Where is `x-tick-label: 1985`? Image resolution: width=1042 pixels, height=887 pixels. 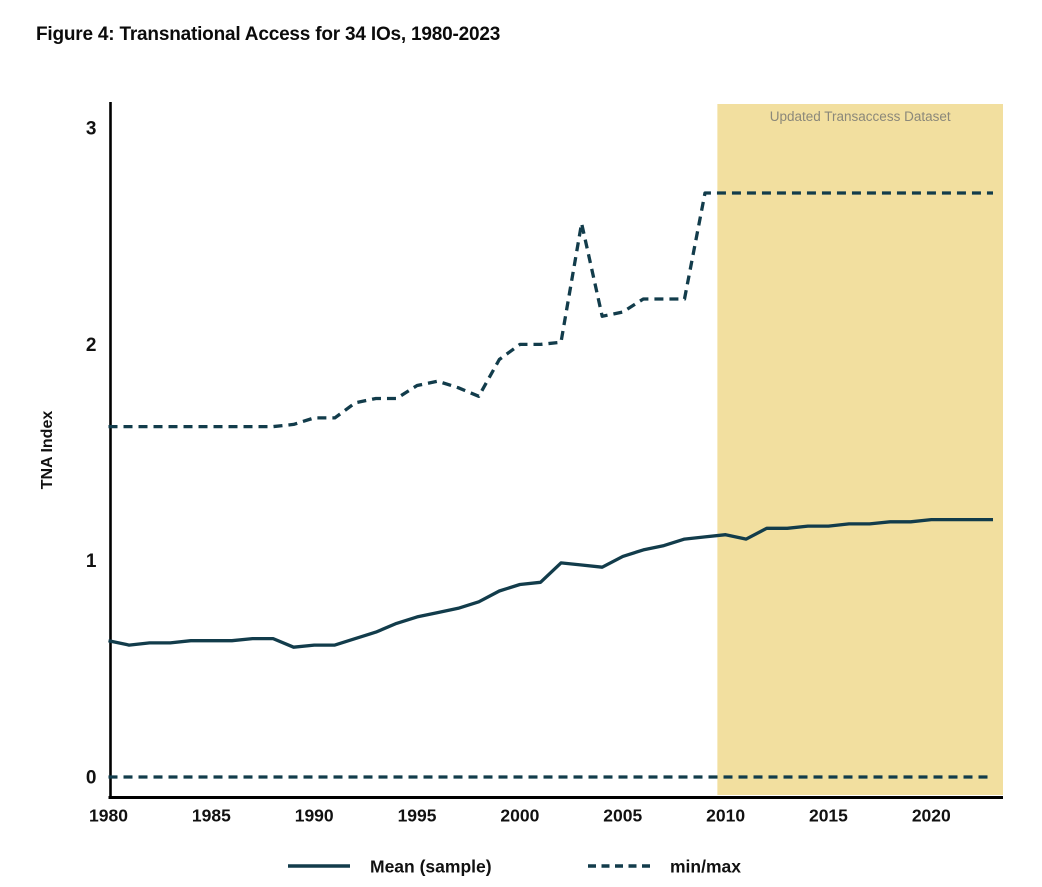
x-tick-label: 1985 is located at coordinates (211, 816).